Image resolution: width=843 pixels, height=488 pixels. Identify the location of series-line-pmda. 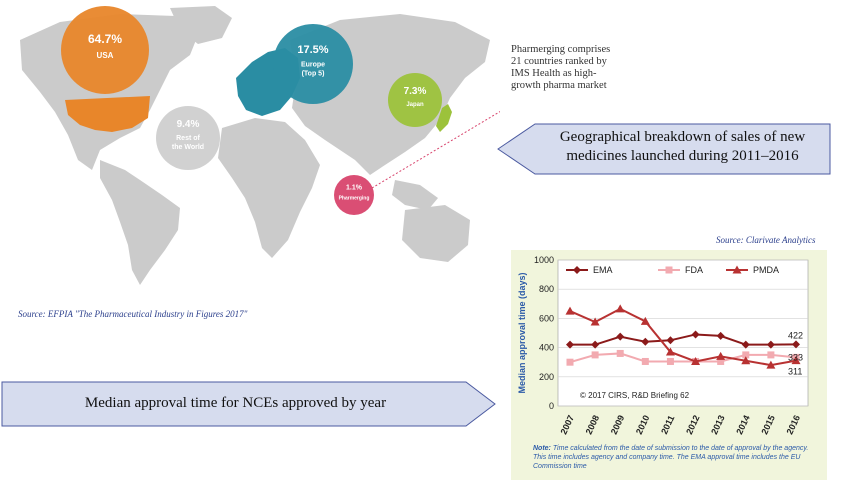
(683, 337).